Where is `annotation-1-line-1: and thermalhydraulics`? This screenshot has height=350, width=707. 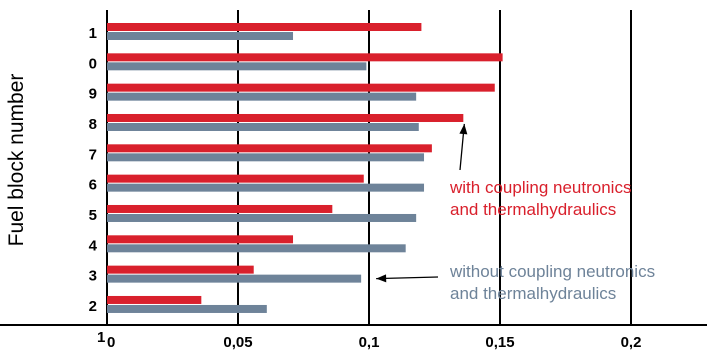
annotation-1-line-1: and thermalhydraulics is located at coordinates (533, 293).